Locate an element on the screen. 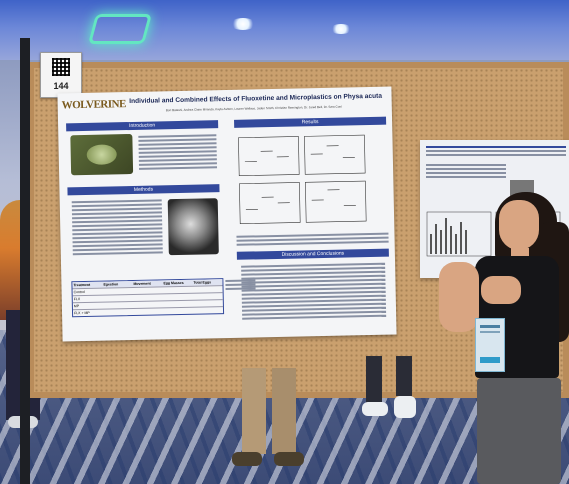 The image size is (569, 484). presenter is located at coordinates (502, 338).